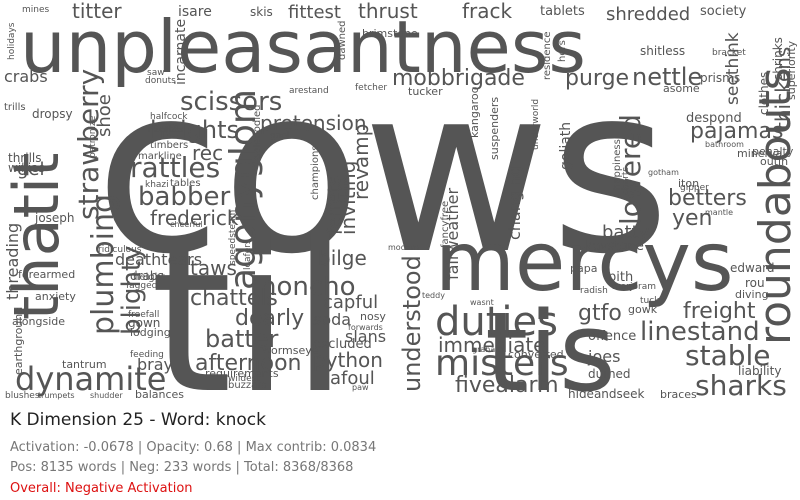 The width and height of the screenshot is (800, 500). Describe the element at coordinates (791, 70) in the screenshot. I see `cloud-word-superiority: superiority` at that location.